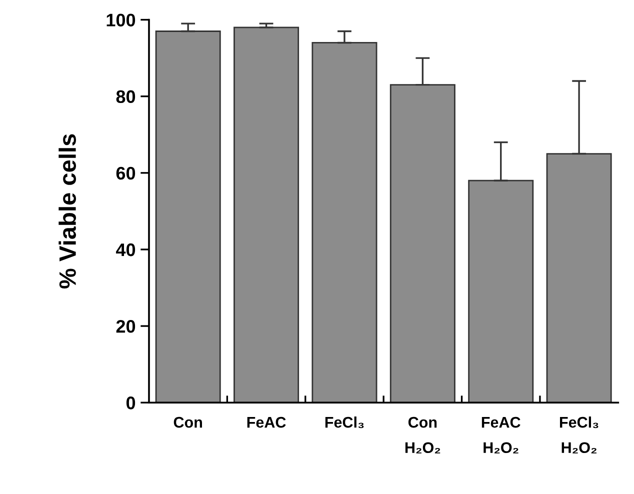 The width and height of the screenshot is (634, 494). I want to click on y-tick-label: 40, so click(126, 249).